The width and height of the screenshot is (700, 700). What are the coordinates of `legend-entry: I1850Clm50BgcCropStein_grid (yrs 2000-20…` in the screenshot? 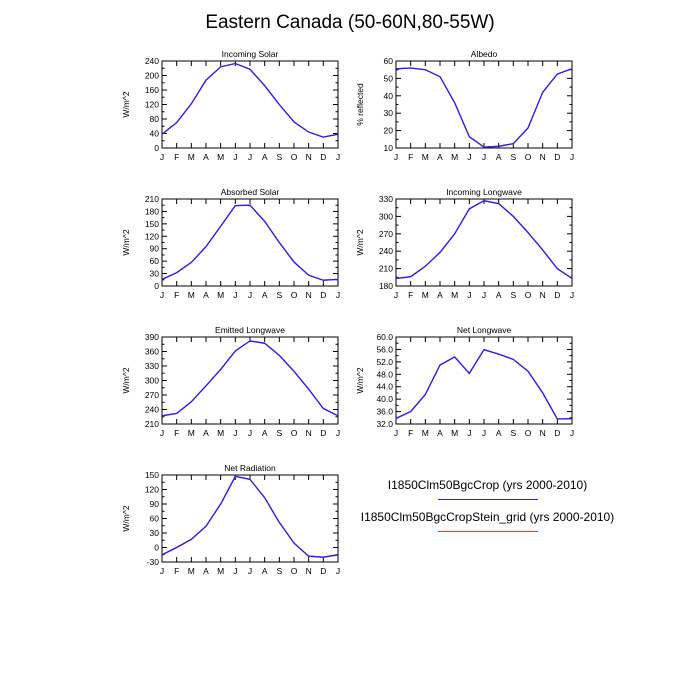 It's located at (487, 521).